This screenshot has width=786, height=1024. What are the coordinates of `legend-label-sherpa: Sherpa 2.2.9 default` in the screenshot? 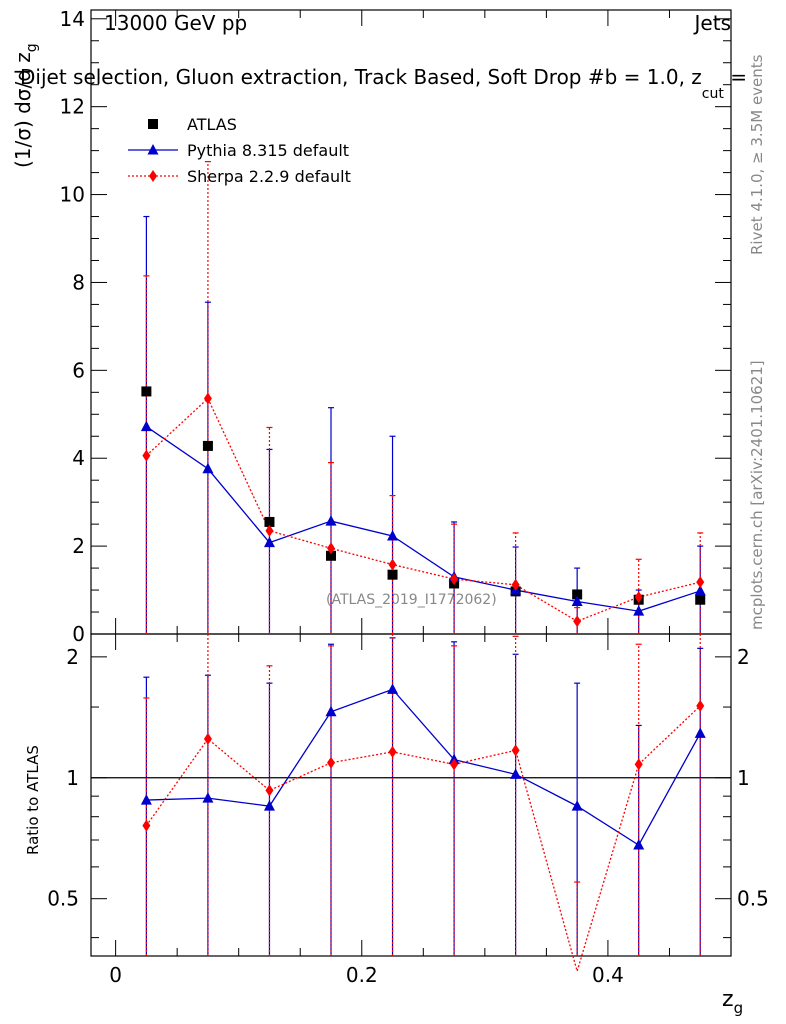 It's located at (269, 176).